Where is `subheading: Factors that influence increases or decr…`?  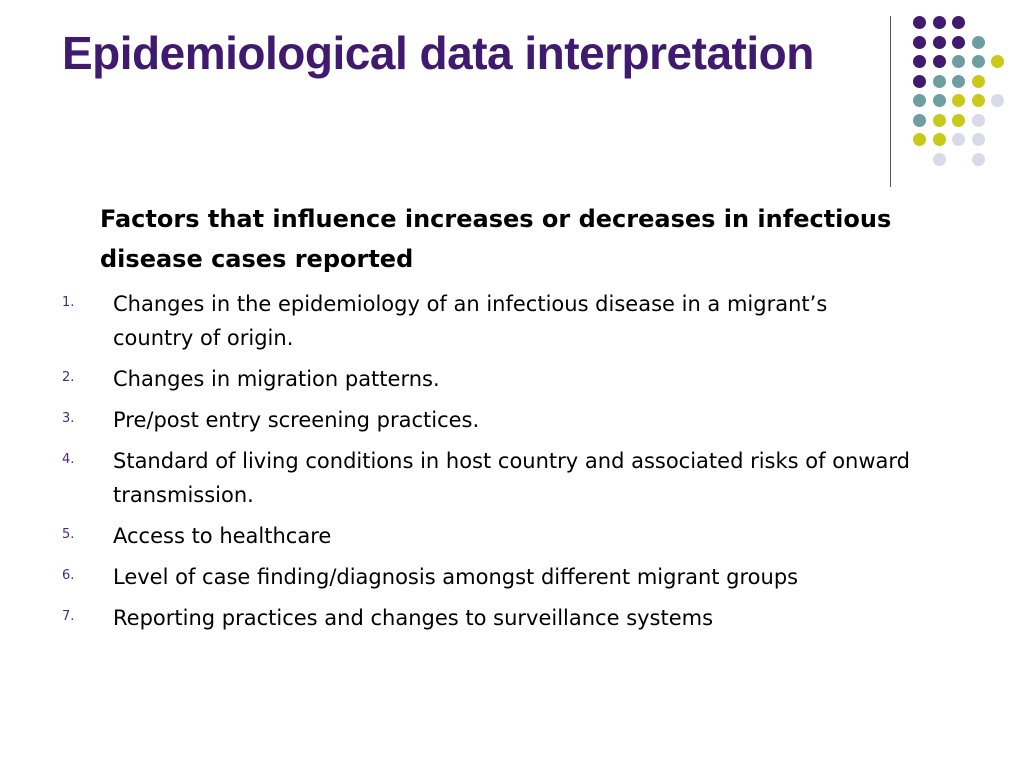
subheading: Factors that influence increases or decr… is located at coordinates (496, 239).